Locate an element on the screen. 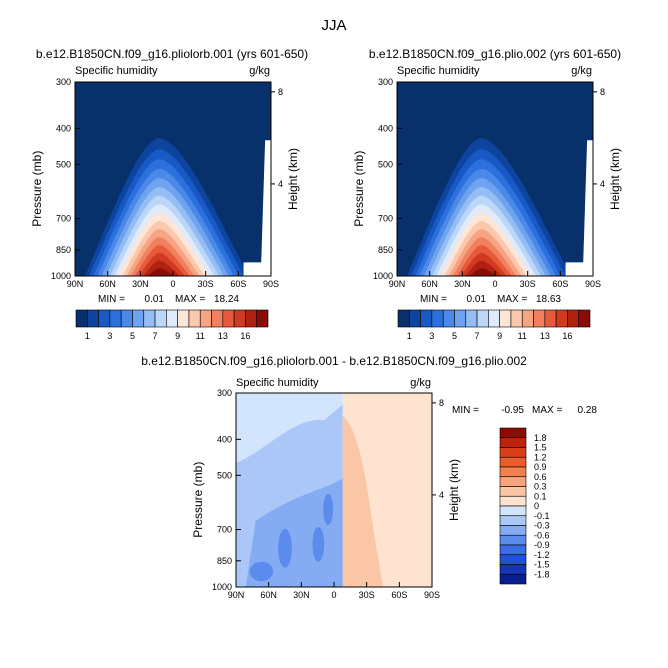  colorbar-label: -0.6 is located at coordinates (542, 535).